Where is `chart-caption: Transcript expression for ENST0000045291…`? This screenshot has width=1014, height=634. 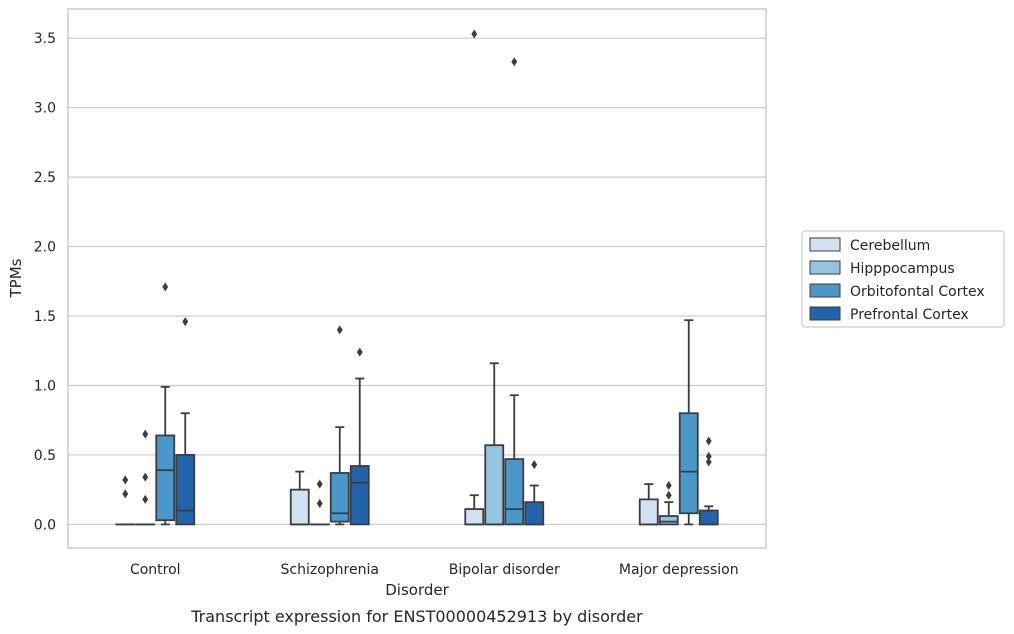 chart-caption: Transcript expression for ENST0000045291… is located at coordinates (416, 616).